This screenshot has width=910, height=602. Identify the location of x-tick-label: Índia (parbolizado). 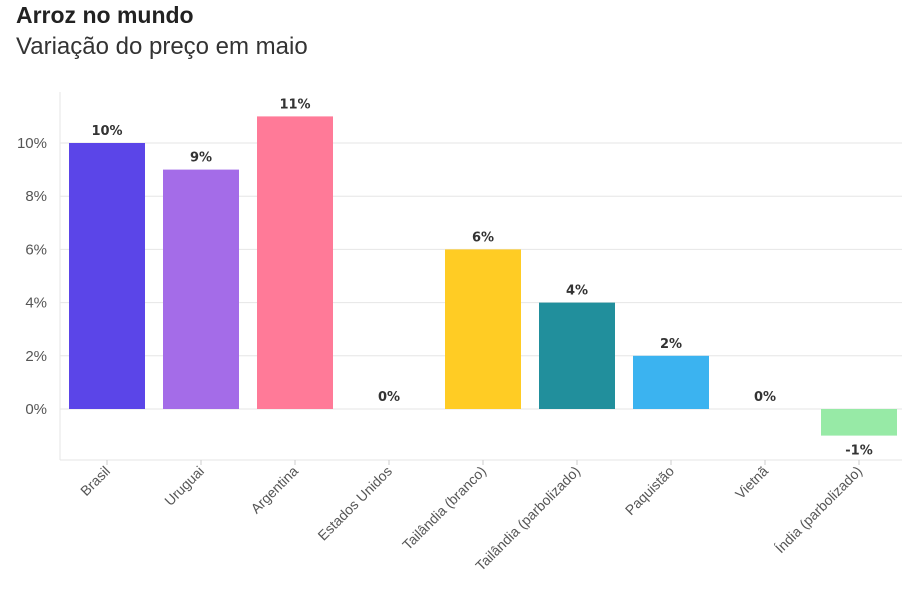
(818, 509).